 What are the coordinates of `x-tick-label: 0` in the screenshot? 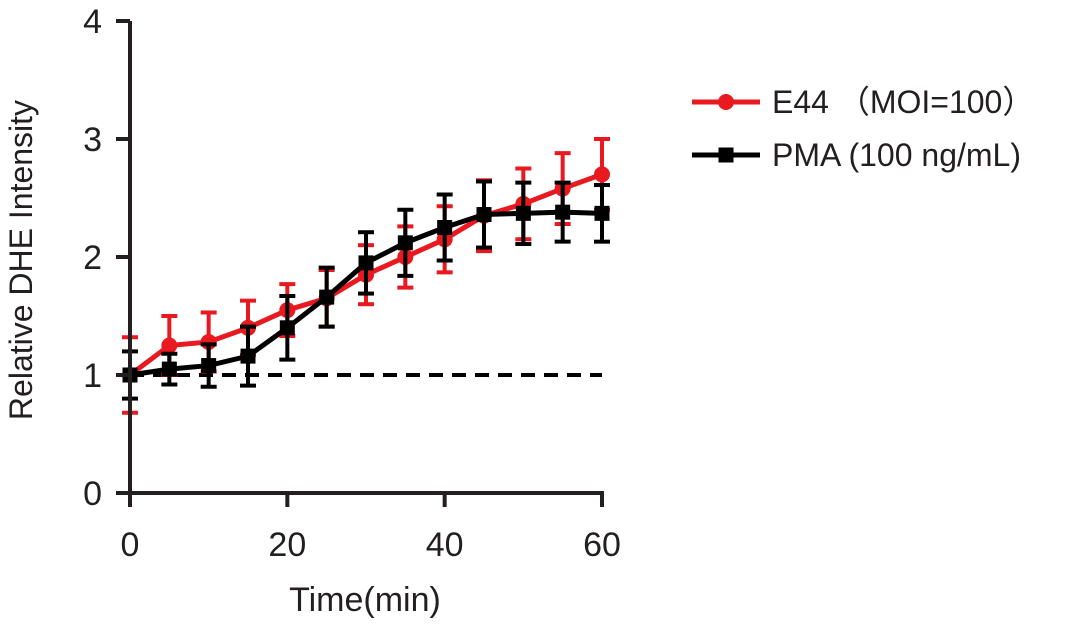 It's located at (130, 545).